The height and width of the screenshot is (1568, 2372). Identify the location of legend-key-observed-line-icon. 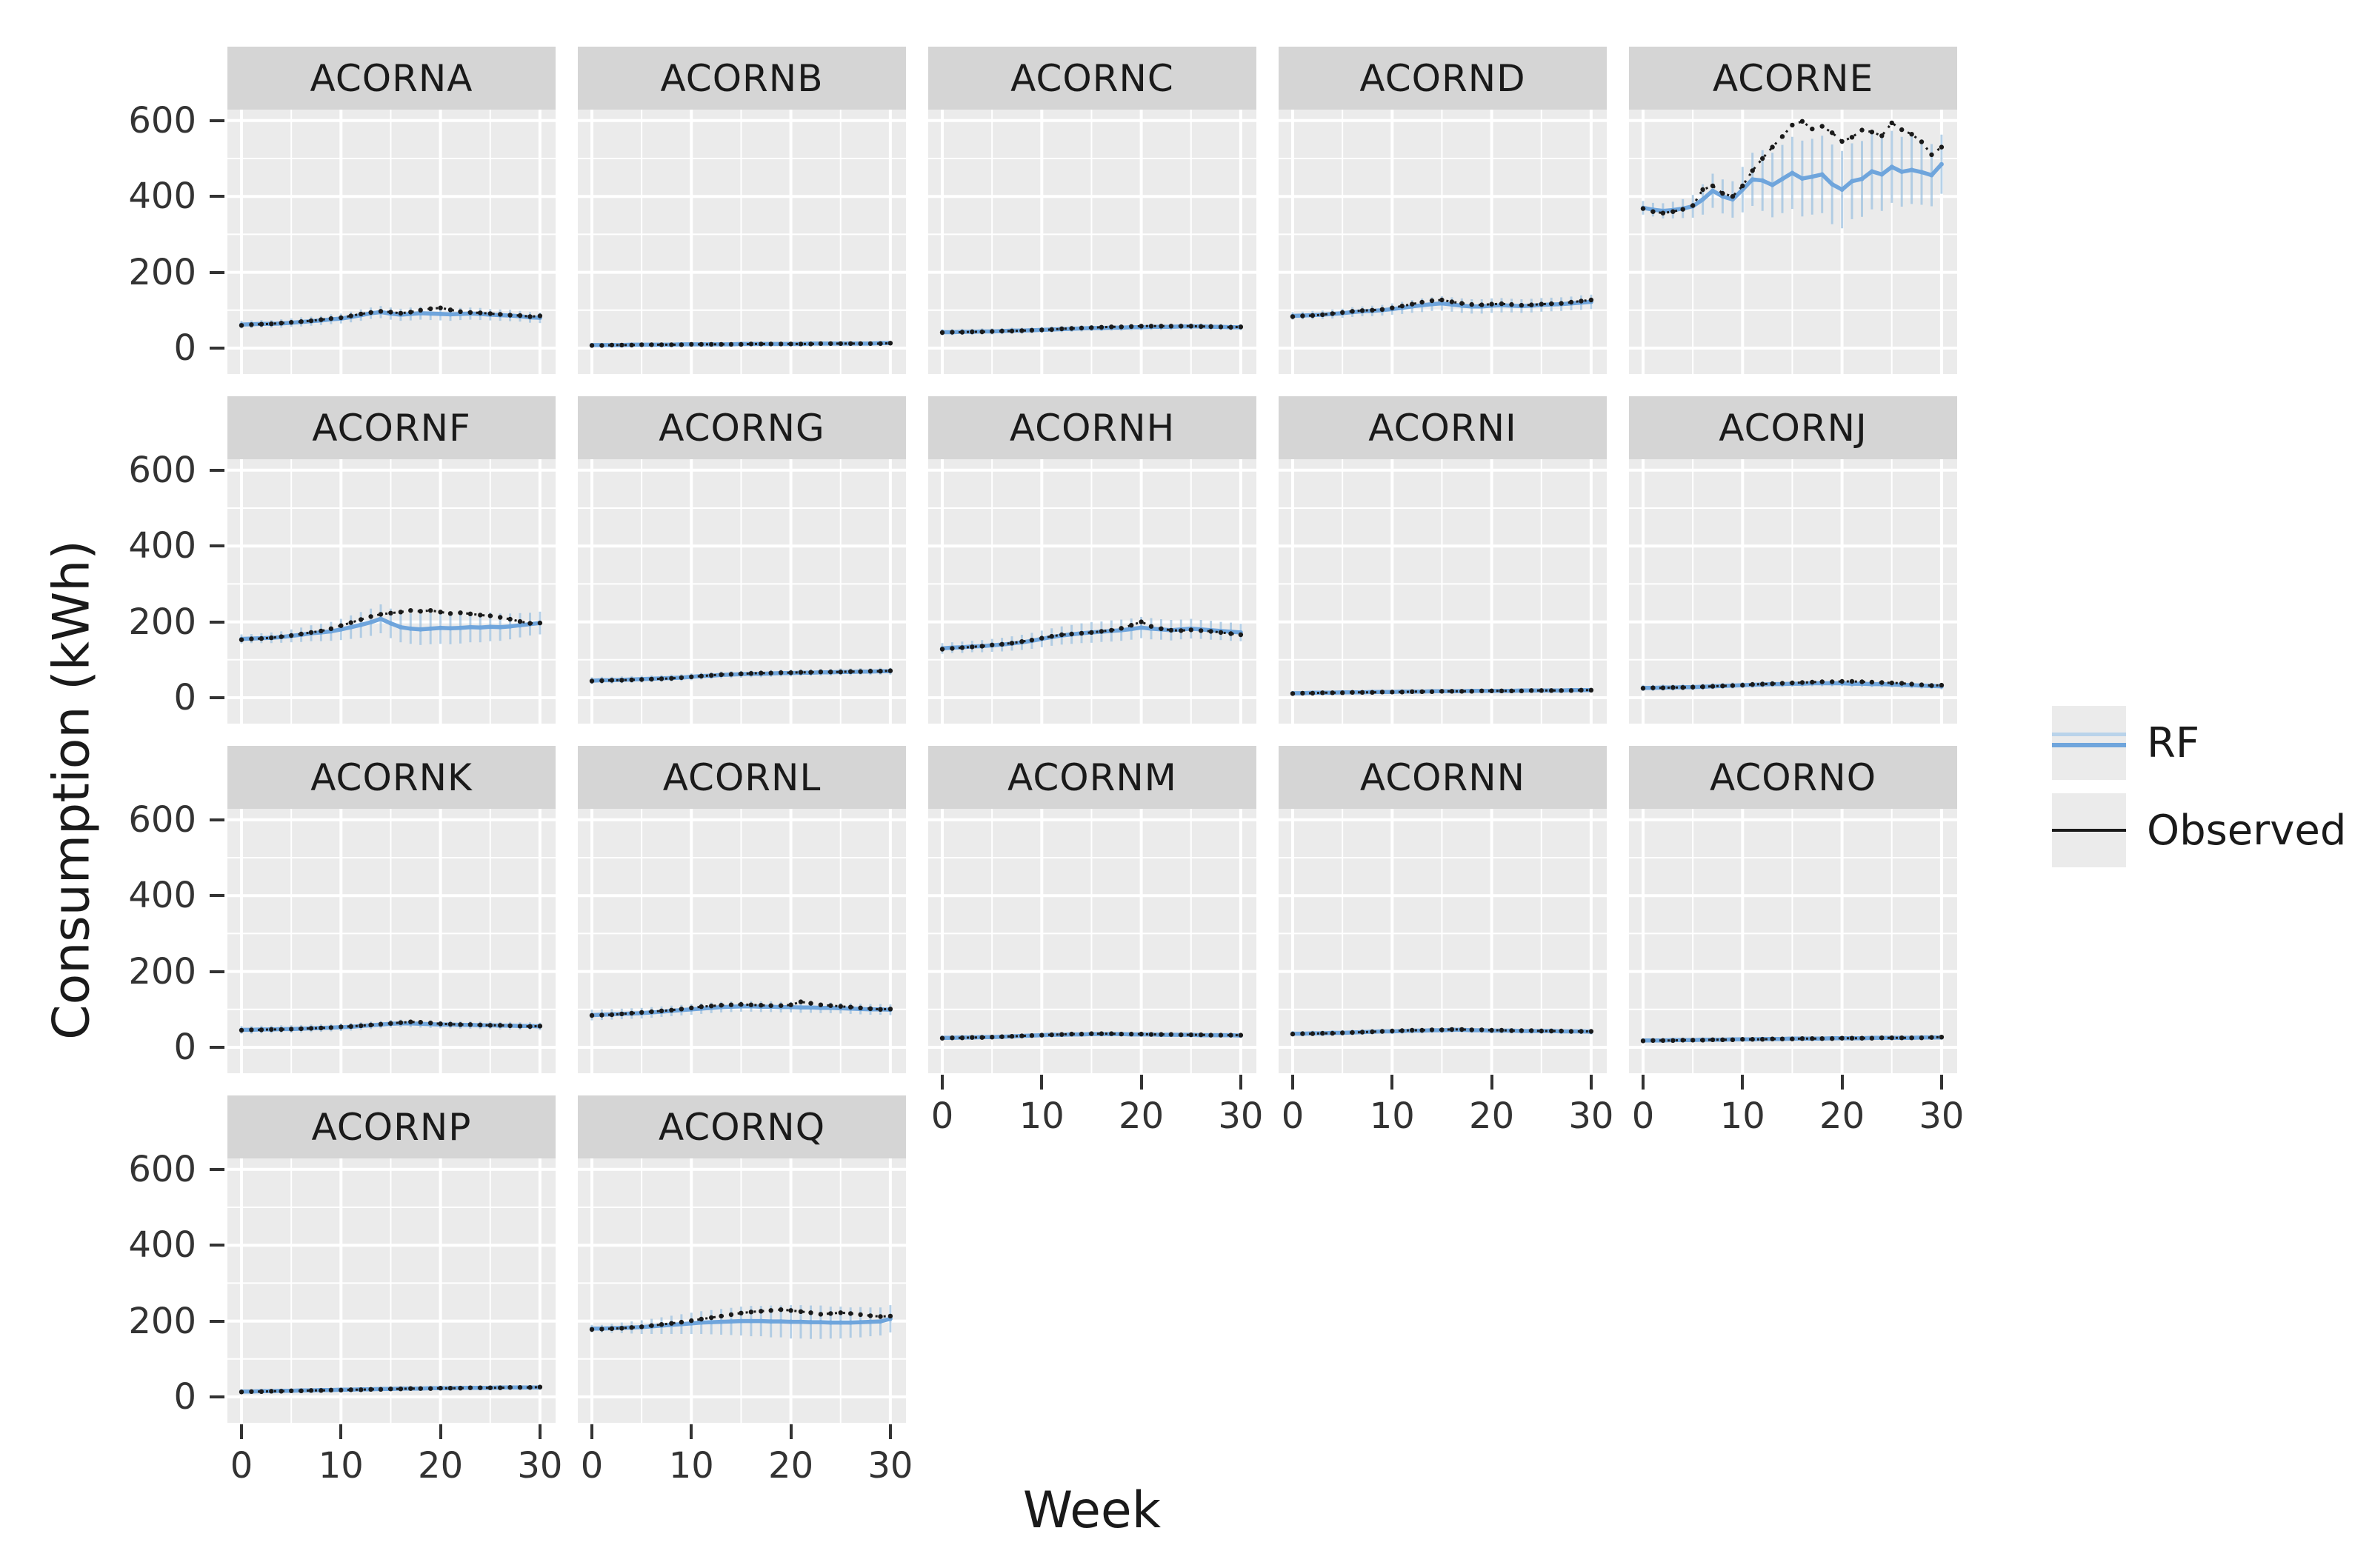
(2089, 830).